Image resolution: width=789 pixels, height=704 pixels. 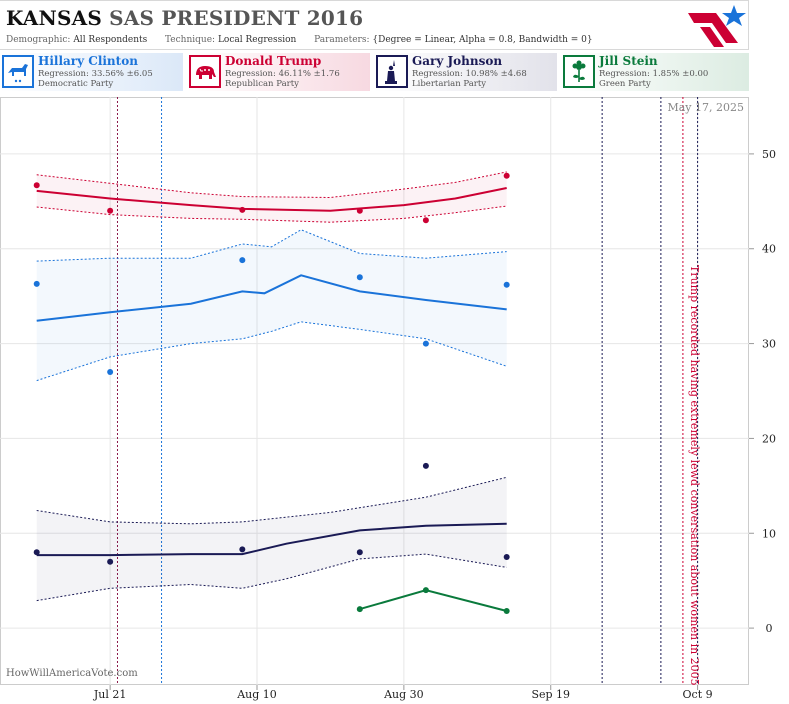 I want to click on site-watermark: HowWillAmericaVote.com, so click(x=72, y=673).